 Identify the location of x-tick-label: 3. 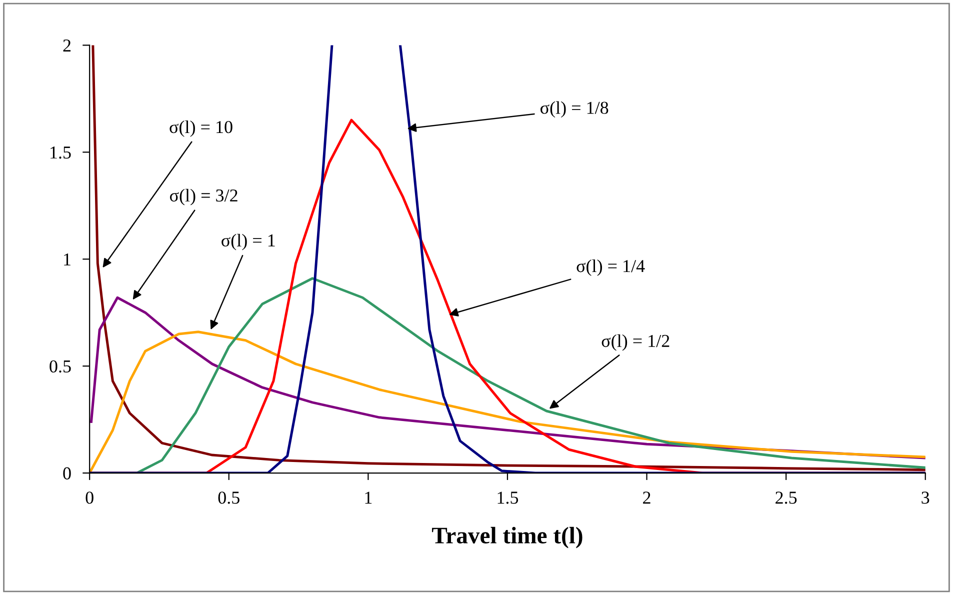
(926, 498).